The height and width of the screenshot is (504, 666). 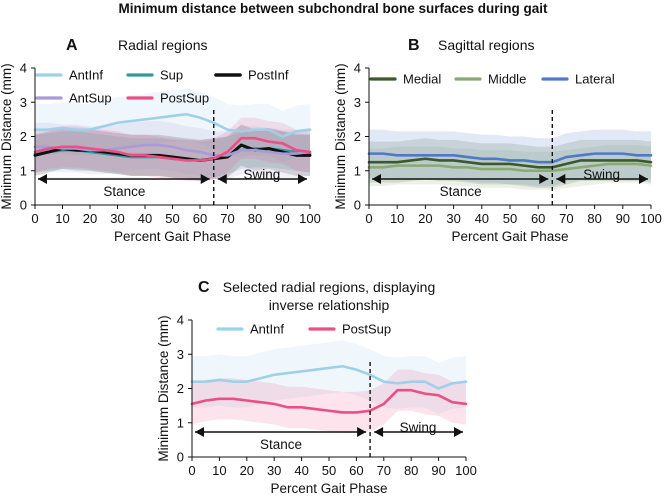 What do you see at coordinates (90, 98) in the screenshot?
I see `legend-label-antsup: AntSup` at bounding box center [90, 98].